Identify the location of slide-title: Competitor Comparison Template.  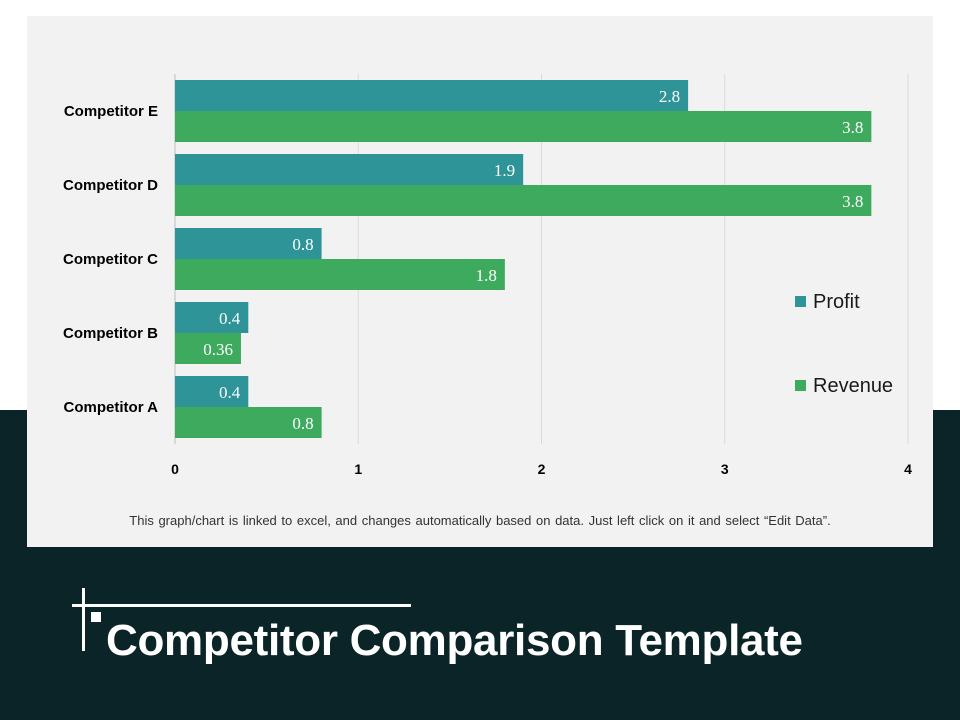
(454, 640).